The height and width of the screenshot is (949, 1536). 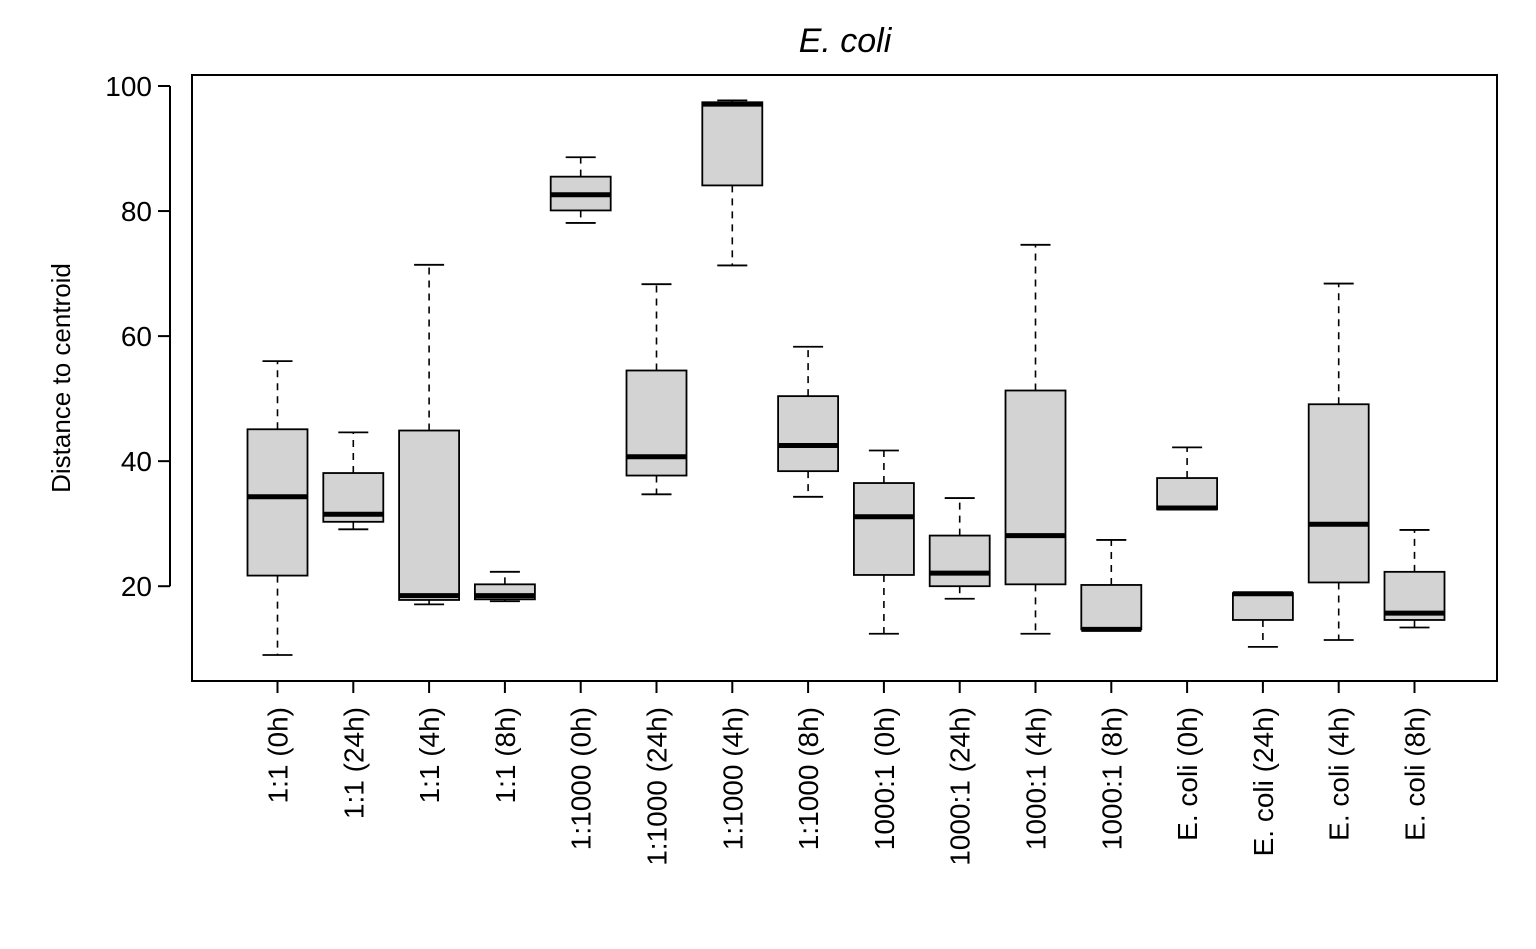 I want to click on y-axis: 20 40 60 80 100, so click(x=138, y=336).